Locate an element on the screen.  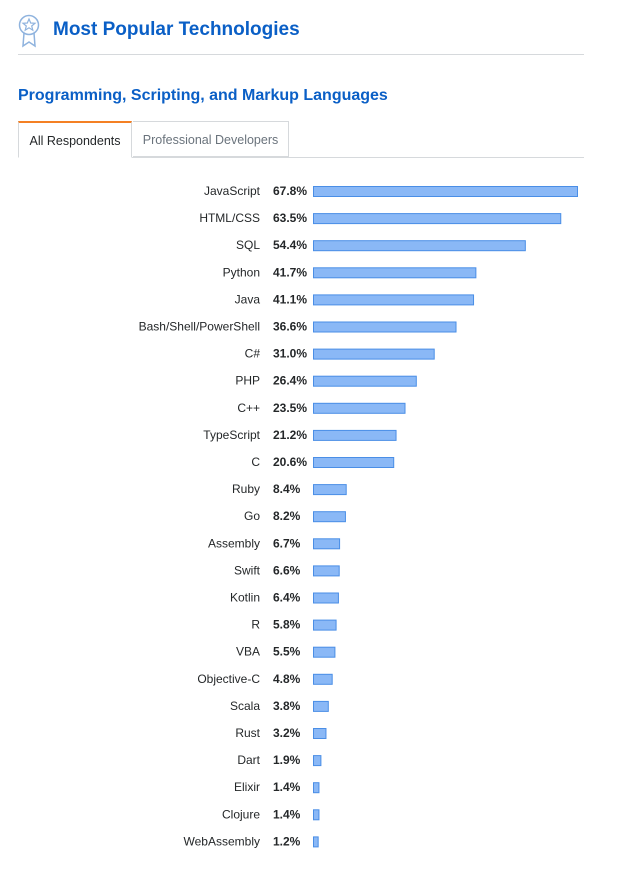
category-label: HTML/CSS is located at coordinates (229, 218).